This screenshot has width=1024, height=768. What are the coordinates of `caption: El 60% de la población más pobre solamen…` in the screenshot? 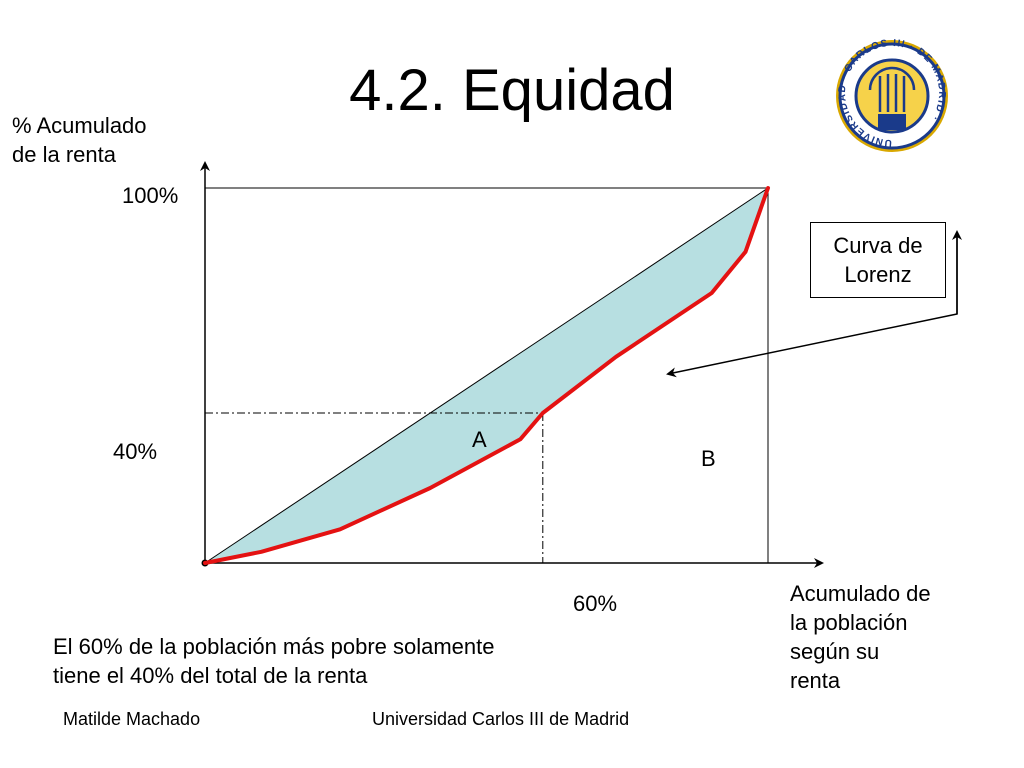 It's located at (274, 661).